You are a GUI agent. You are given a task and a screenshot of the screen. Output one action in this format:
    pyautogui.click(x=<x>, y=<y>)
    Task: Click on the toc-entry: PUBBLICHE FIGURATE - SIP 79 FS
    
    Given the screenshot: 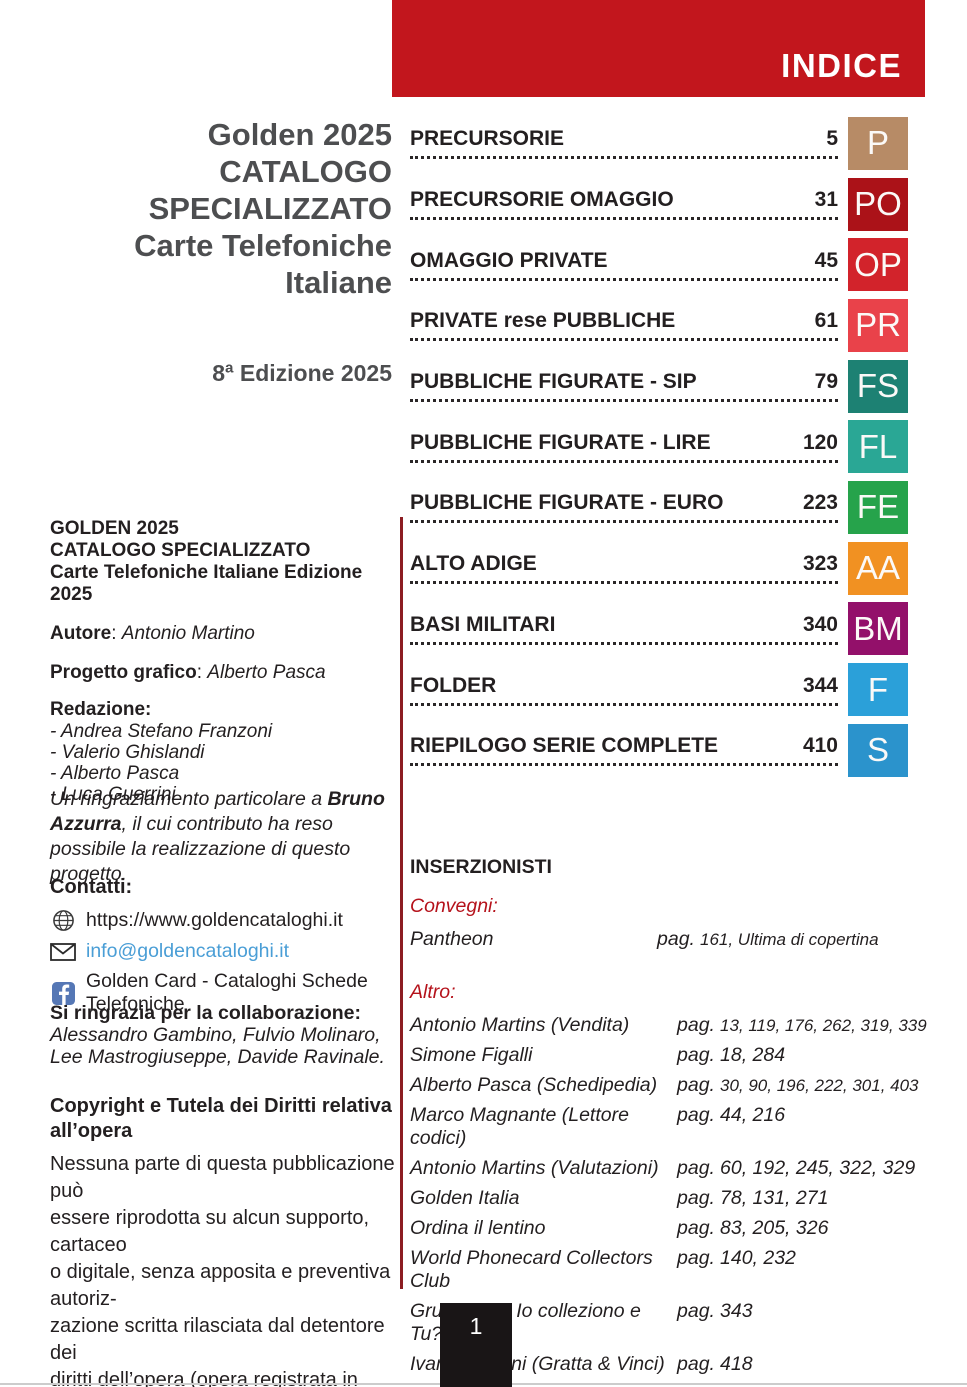 What is the action you would take?
    pyautogui.click(x=659, y=386)
    